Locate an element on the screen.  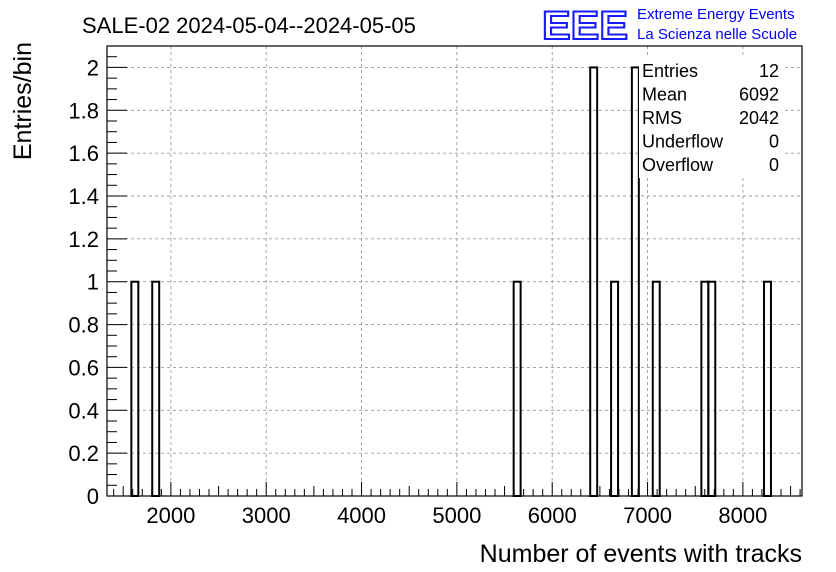
x-tick-labels: 2000 3000 4000 5000 6000 7000 8000 is located at coordinates (456, 515).